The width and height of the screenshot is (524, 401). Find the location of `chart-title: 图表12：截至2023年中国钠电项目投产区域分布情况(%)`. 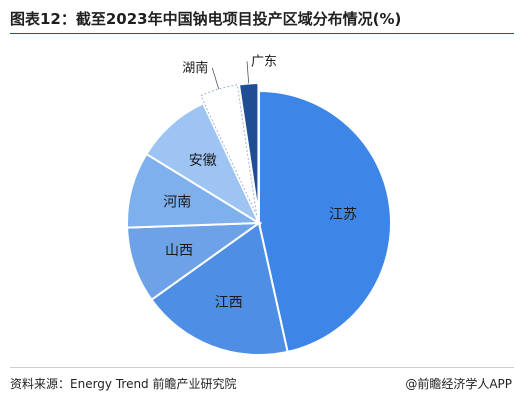

chart-title: 图表12：截至2023年中国钠电项目投产区域分布情况(%) is located at coordinates (206, 19).